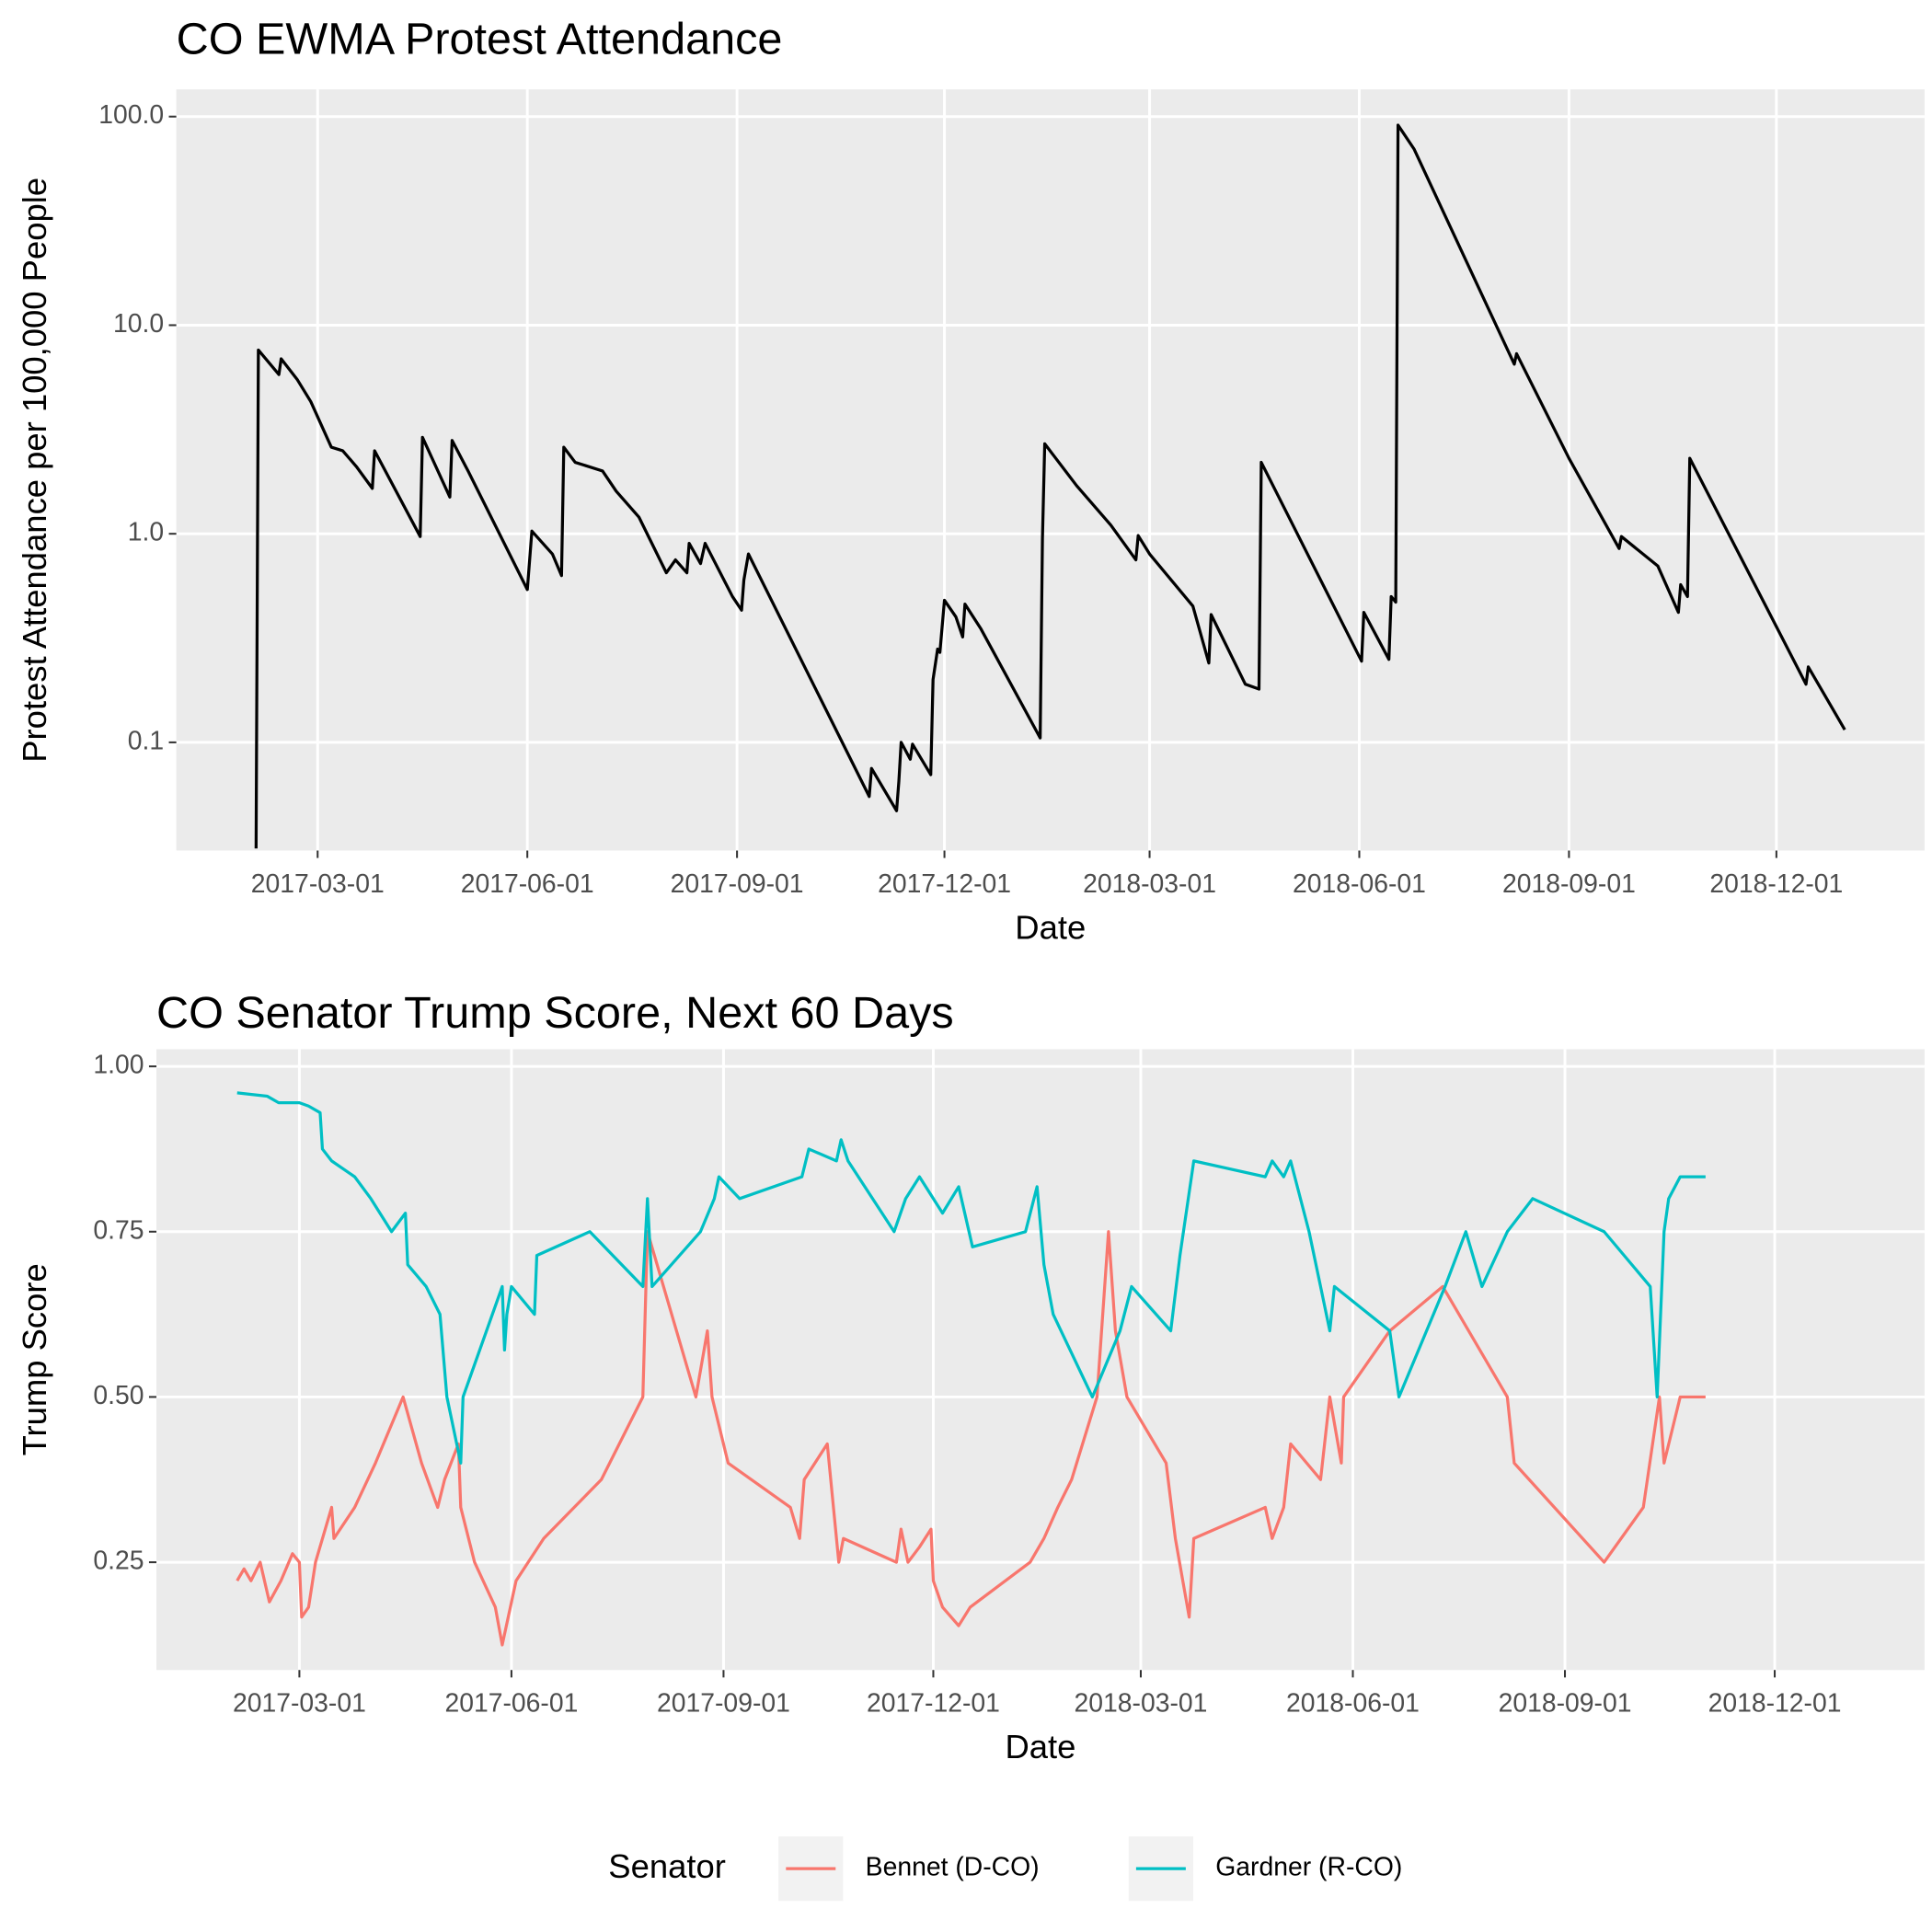 The height and width of the screenshot is (1932, 1932). I want to click on legend-title: Senator, so click(667, 1866).